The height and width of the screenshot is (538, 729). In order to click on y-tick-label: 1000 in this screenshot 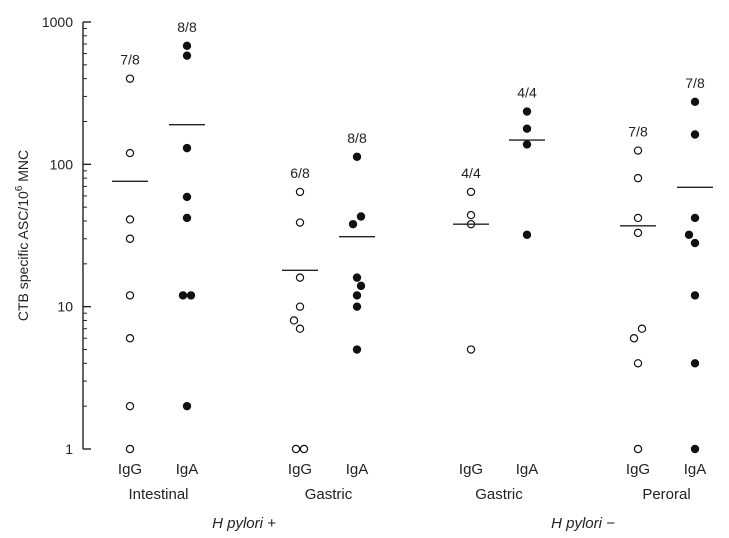, I will do `click(57, 22)`.